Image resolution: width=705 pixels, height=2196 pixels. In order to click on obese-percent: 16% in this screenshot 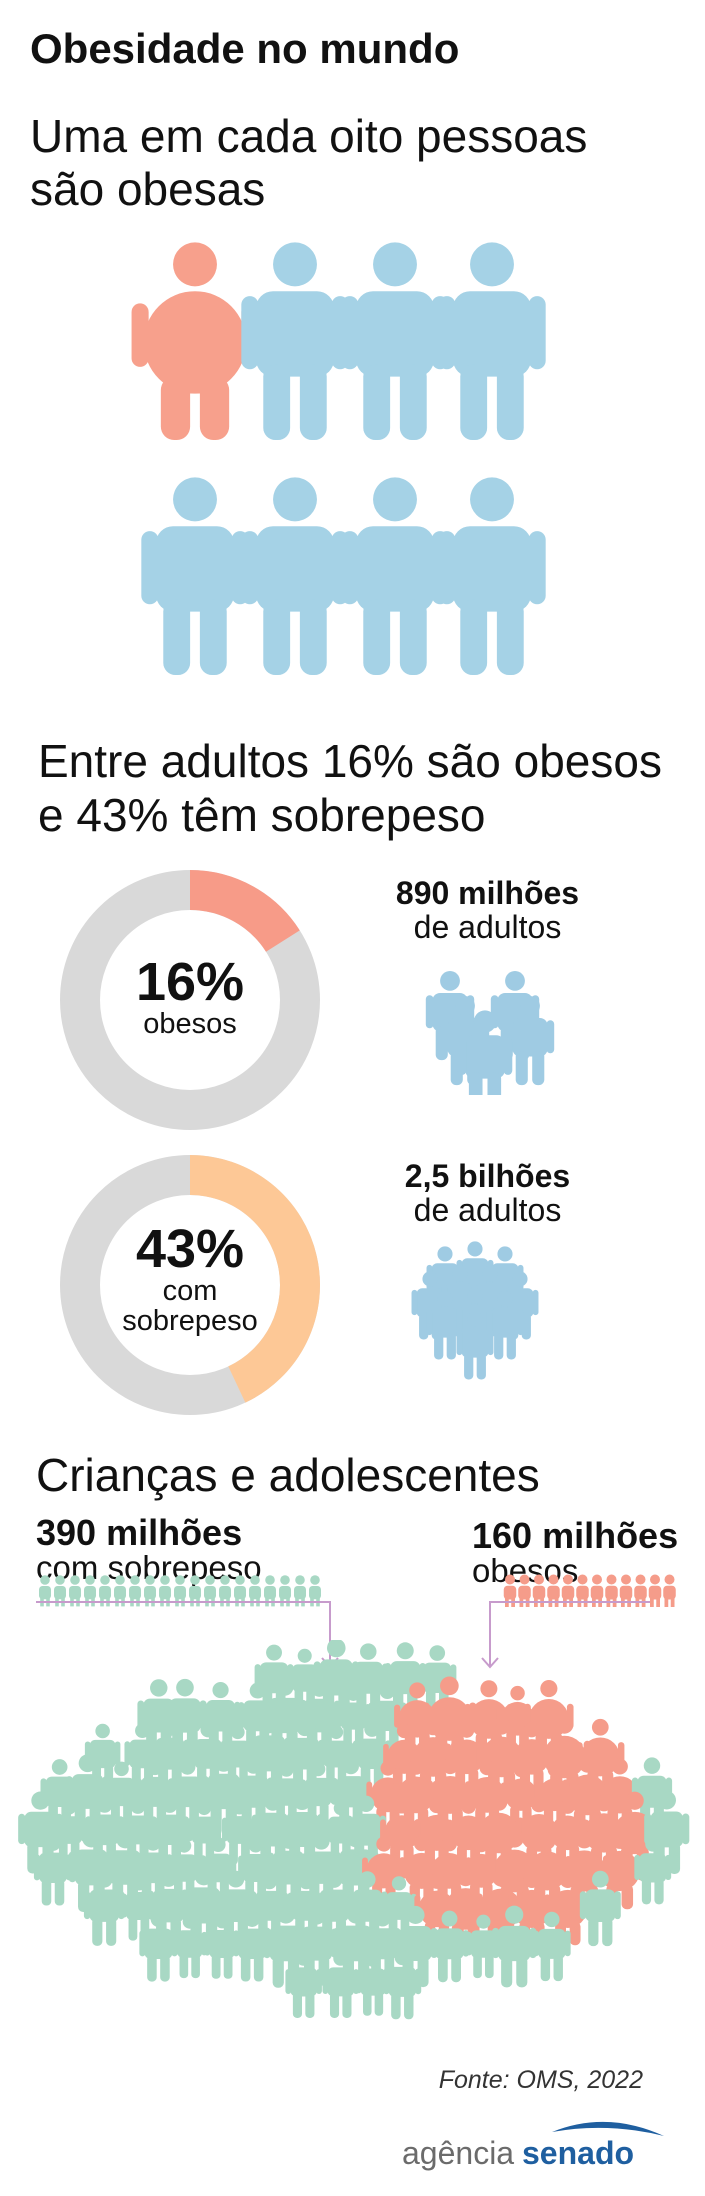, I will do `click(190, 982)`.